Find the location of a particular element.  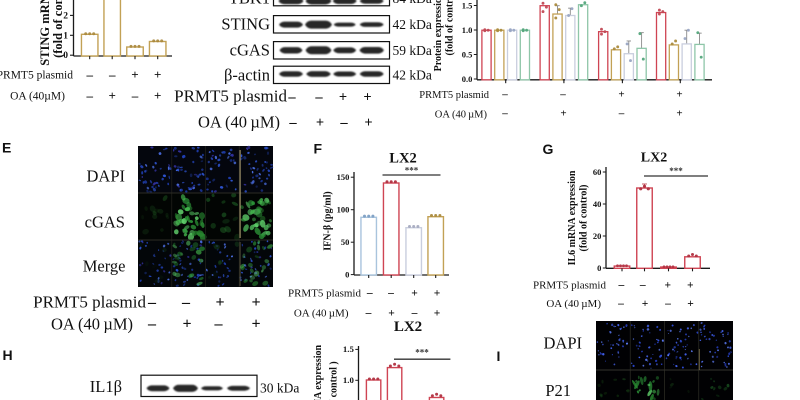

svg-text: 1 is located at coordinates (65, 36).